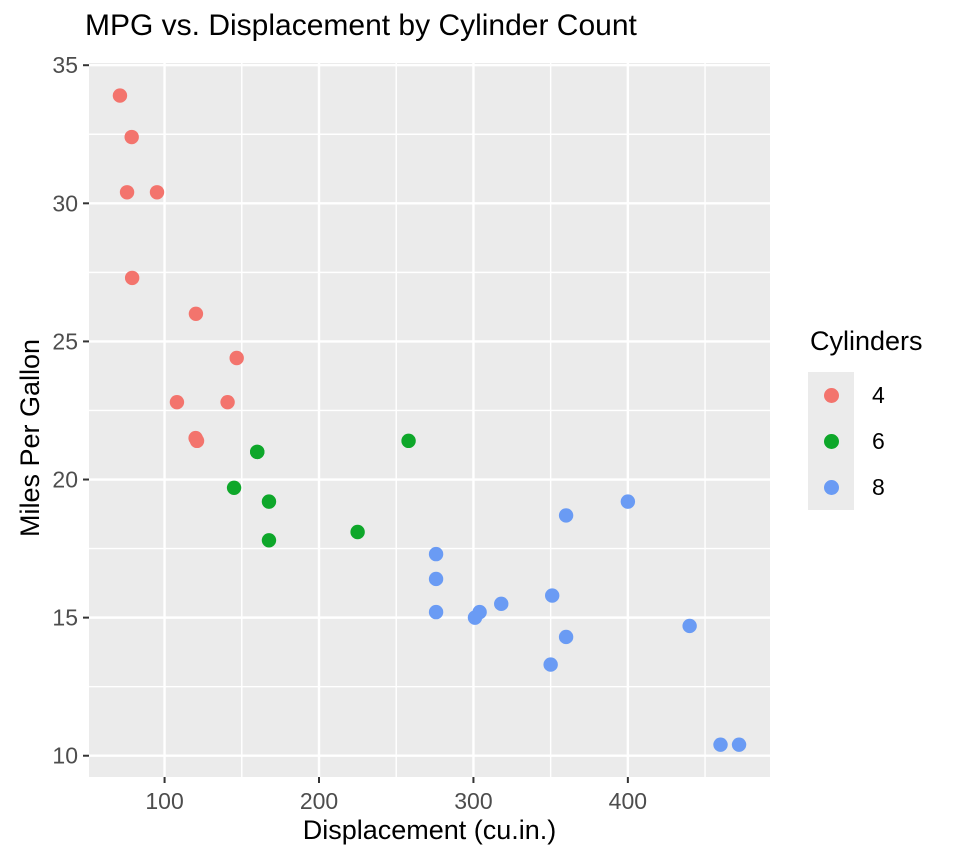  I want to click on y-tick-label: 30, so click(65, 203).